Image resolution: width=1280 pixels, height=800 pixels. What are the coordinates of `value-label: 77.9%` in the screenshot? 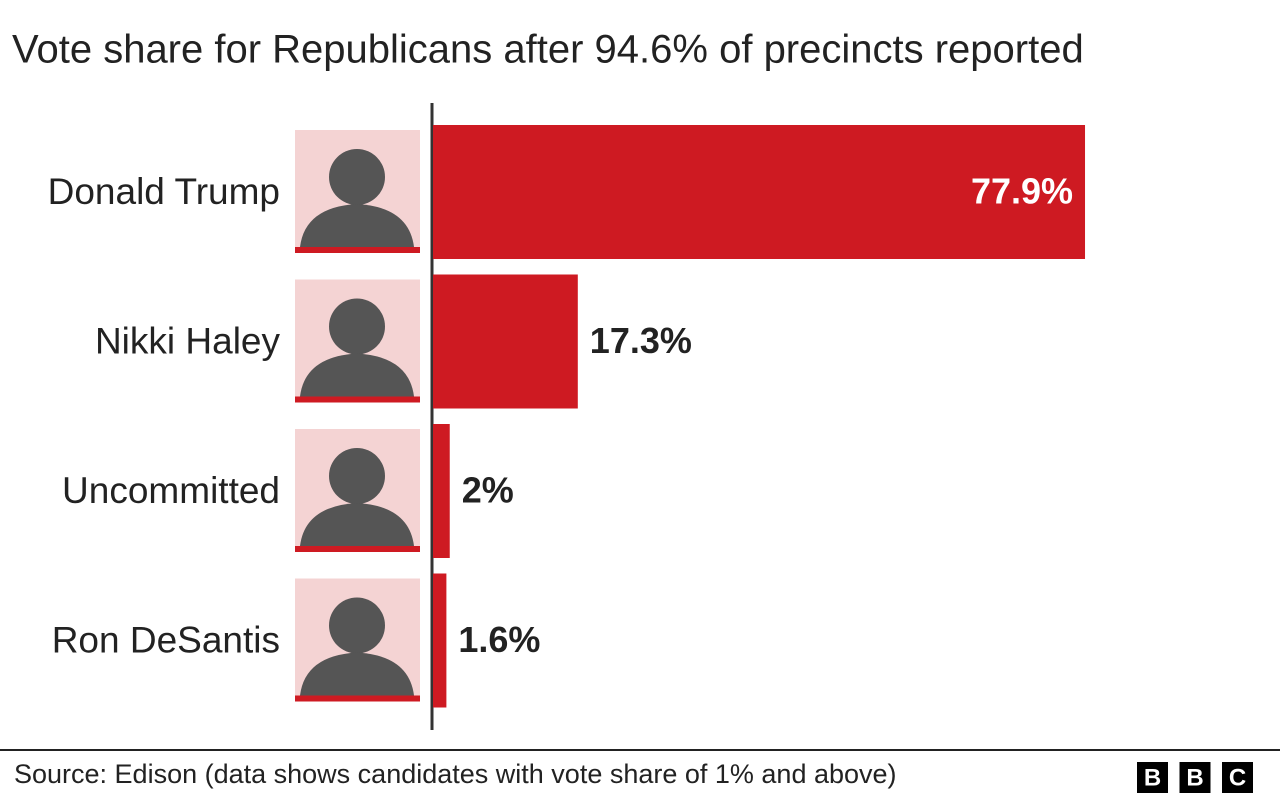 It's located at (1022, 191).